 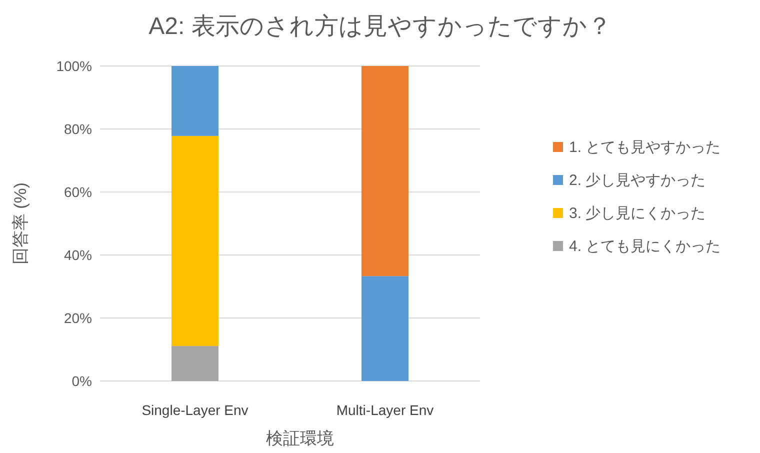 What do you see at coordinates (78, 192) in the screenshot?
I see `y-tick-label: 60%` at bounding box center [78, 192].